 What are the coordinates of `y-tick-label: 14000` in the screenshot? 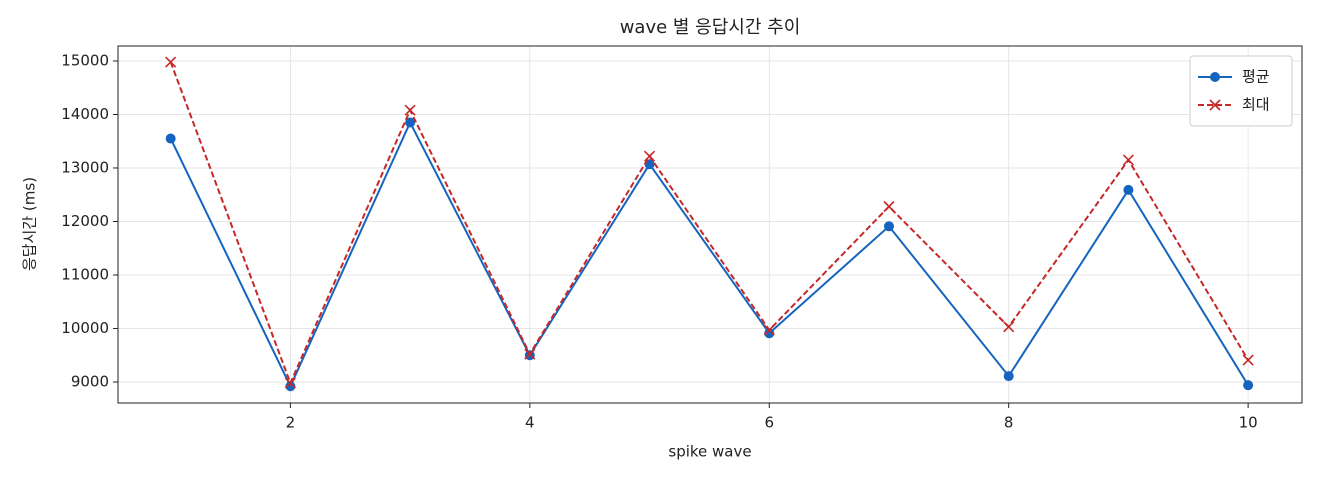 It's located at (85, 114).